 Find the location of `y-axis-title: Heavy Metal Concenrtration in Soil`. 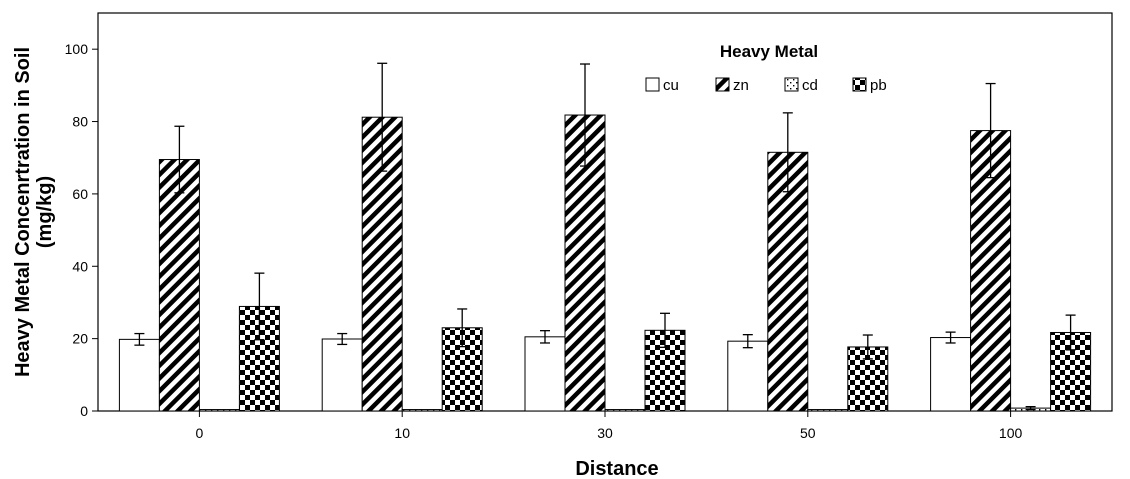

y-axis-title: Heavy Metal Concenrtration in Soil is located at coordinates (23, 212).